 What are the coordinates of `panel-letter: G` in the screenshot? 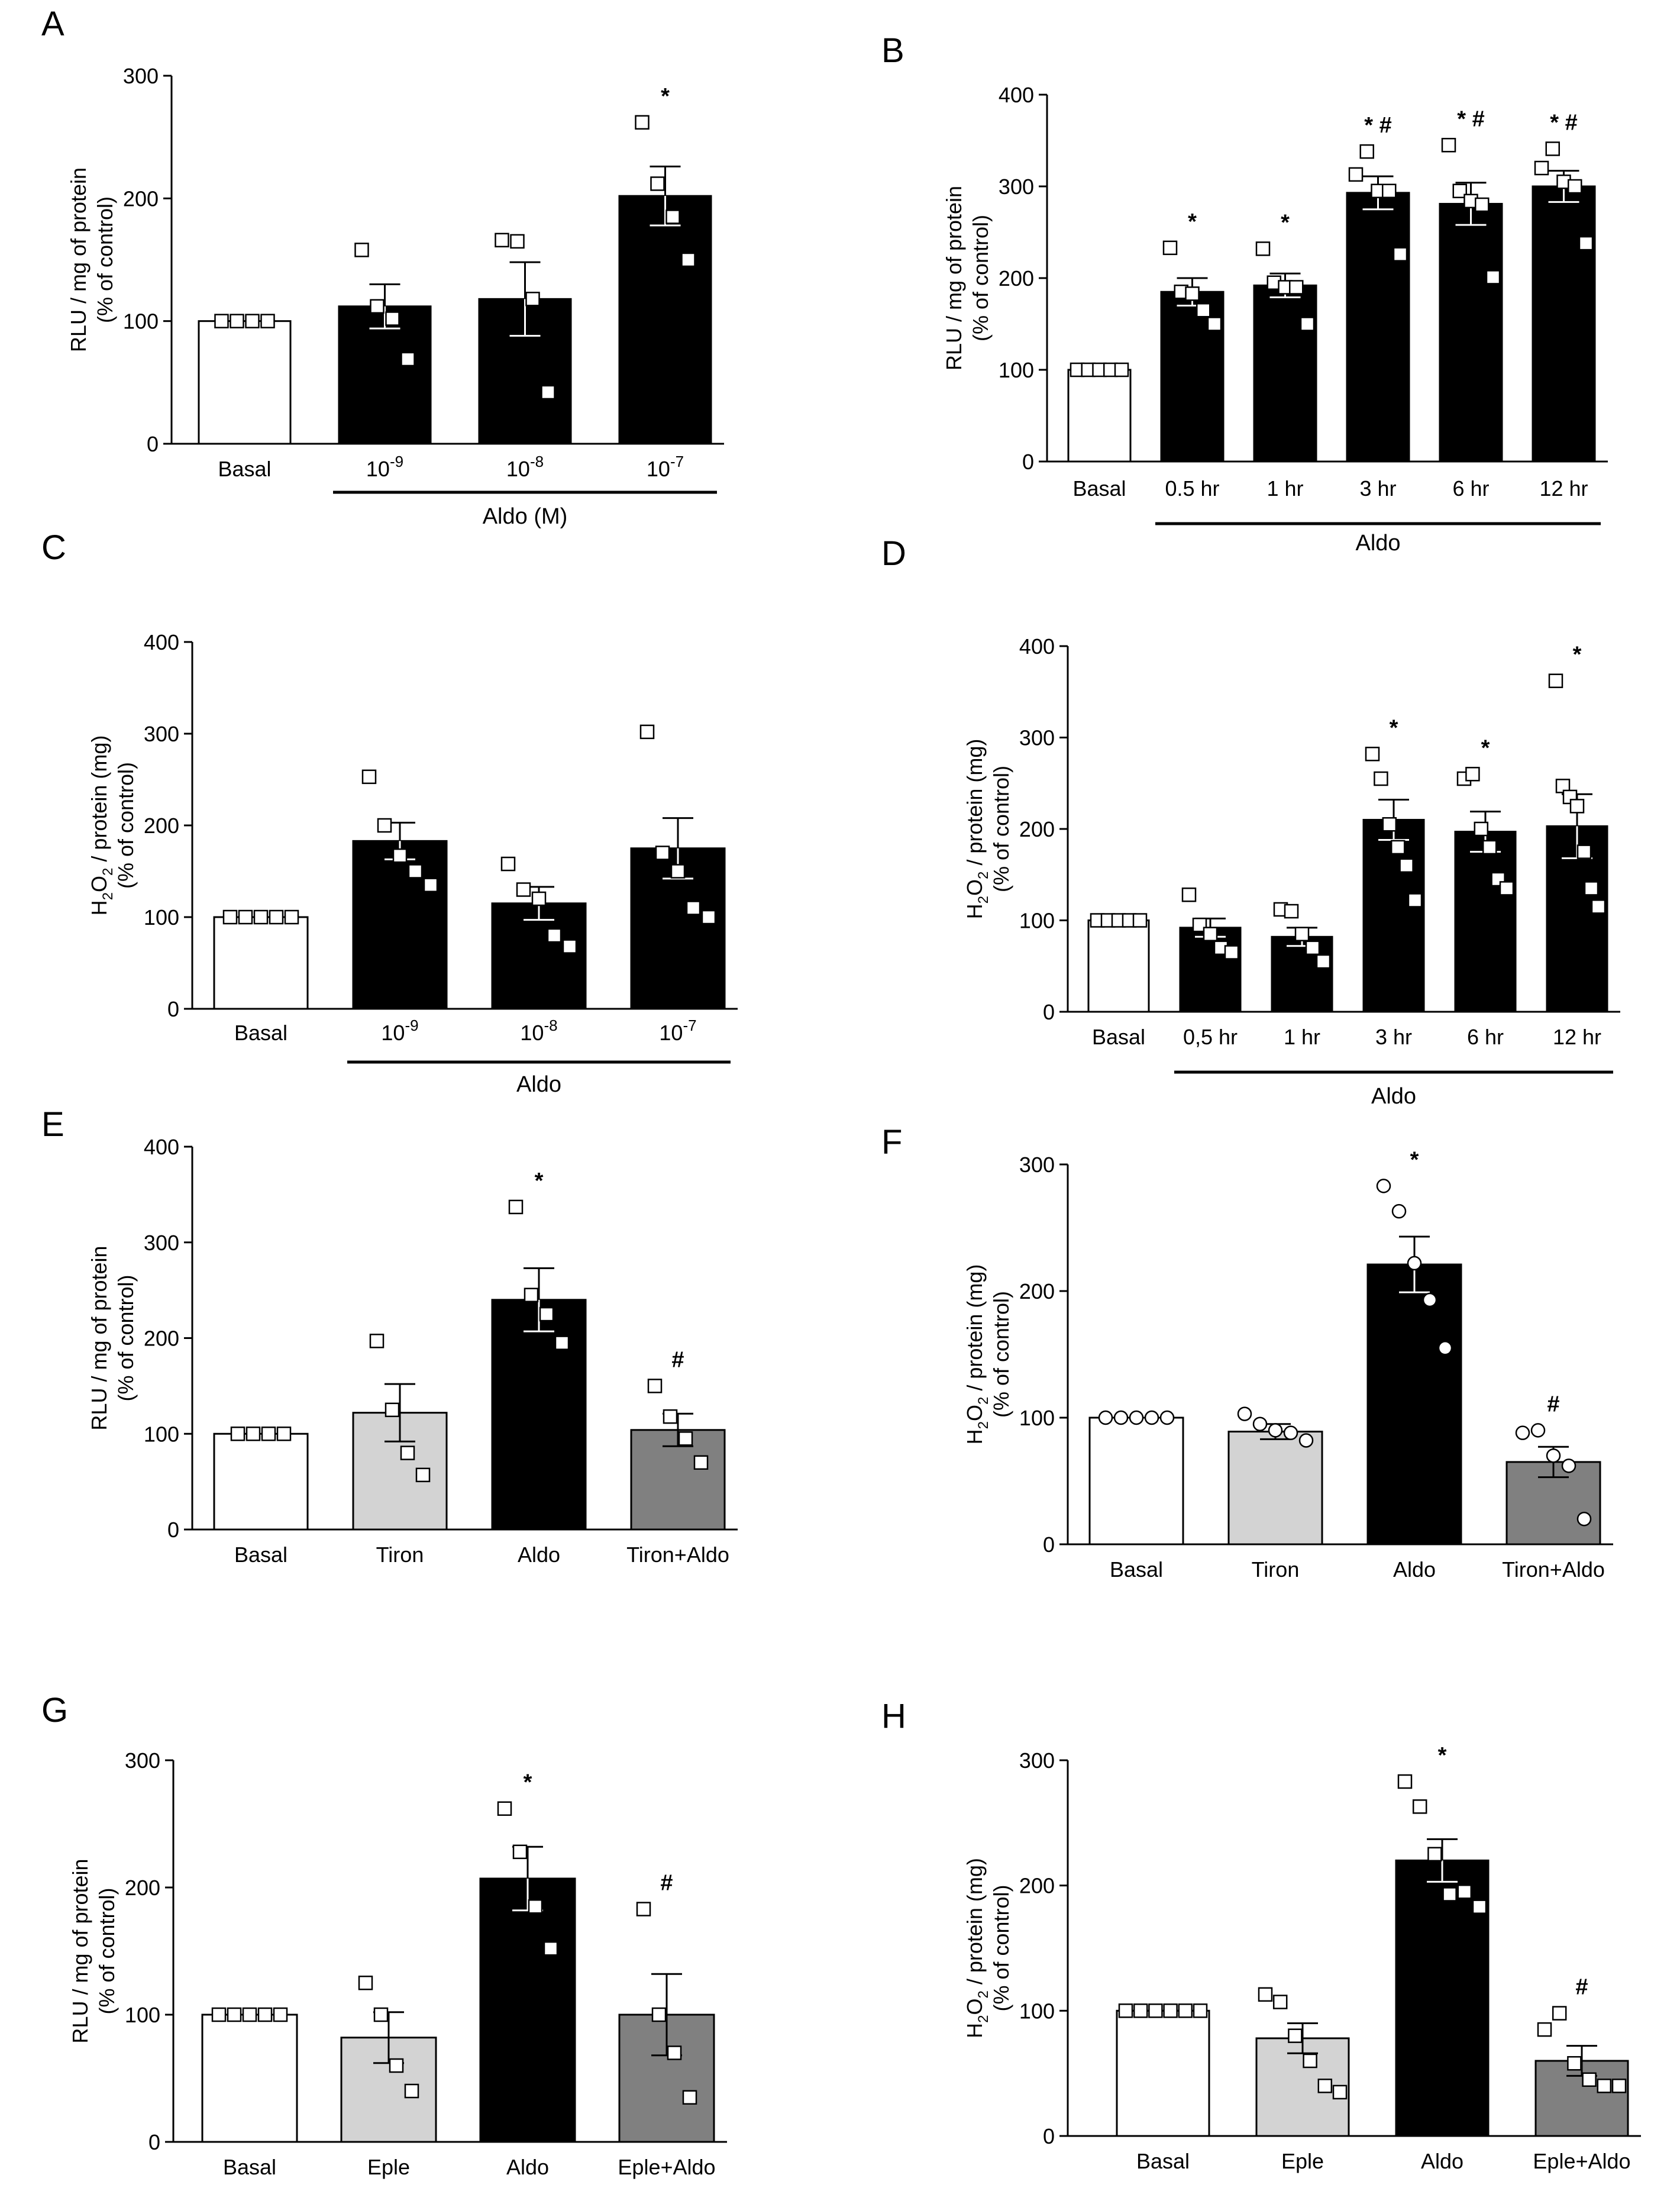 It's located at (54, 1710).